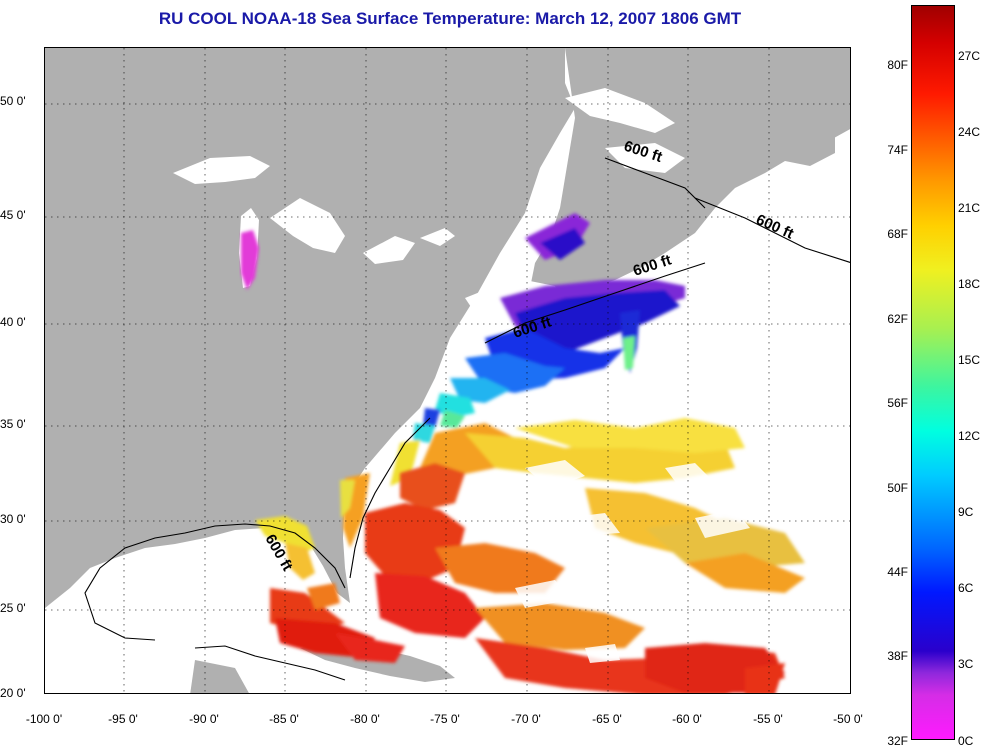  Describe the element at coordinates (969, 208) in the screenshot. I see `colorbar-celsius-label: 21C` at that location.